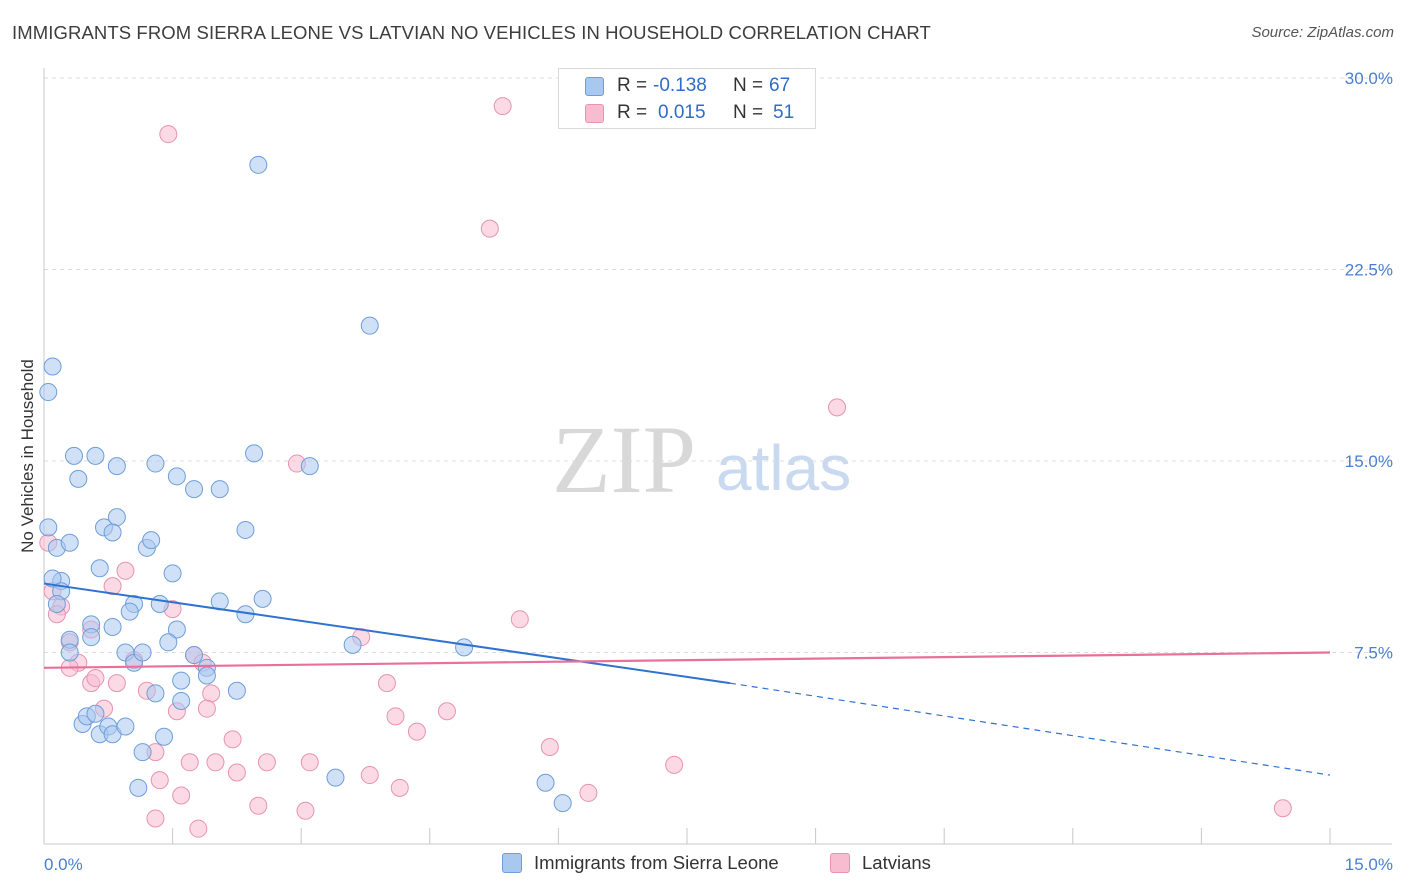  What do you see at coordinates (780, 85) in the screenshot?
I see `stats-n-value: 67` at bounding box center [780, 85].